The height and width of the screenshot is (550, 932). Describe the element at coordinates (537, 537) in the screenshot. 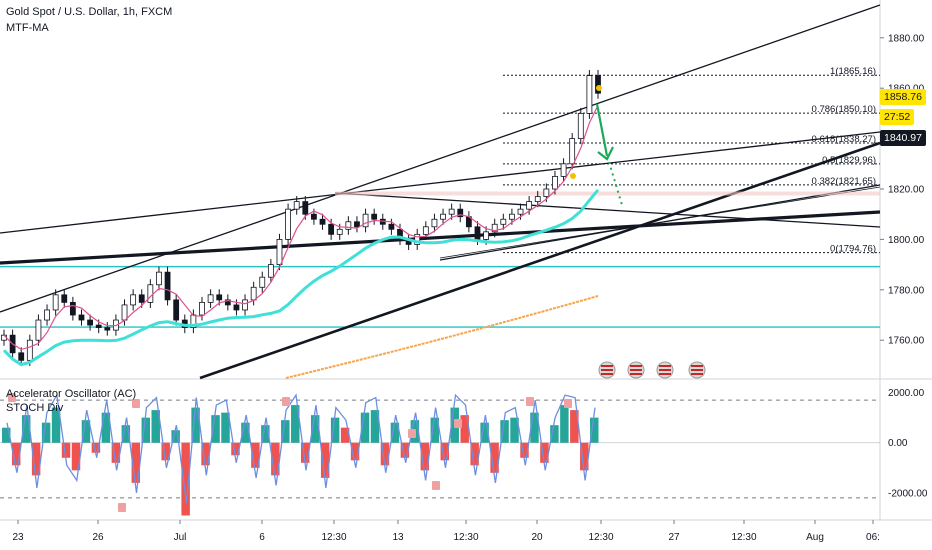

I see `x-tick-label: 20` at that location.